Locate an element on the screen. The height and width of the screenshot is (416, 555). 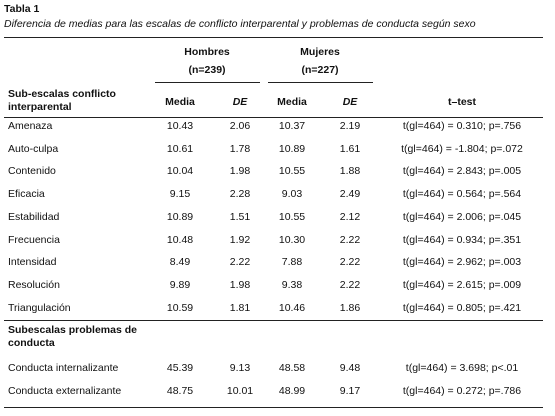
cell-value: 7.88 is located at coordinates (292, 262).